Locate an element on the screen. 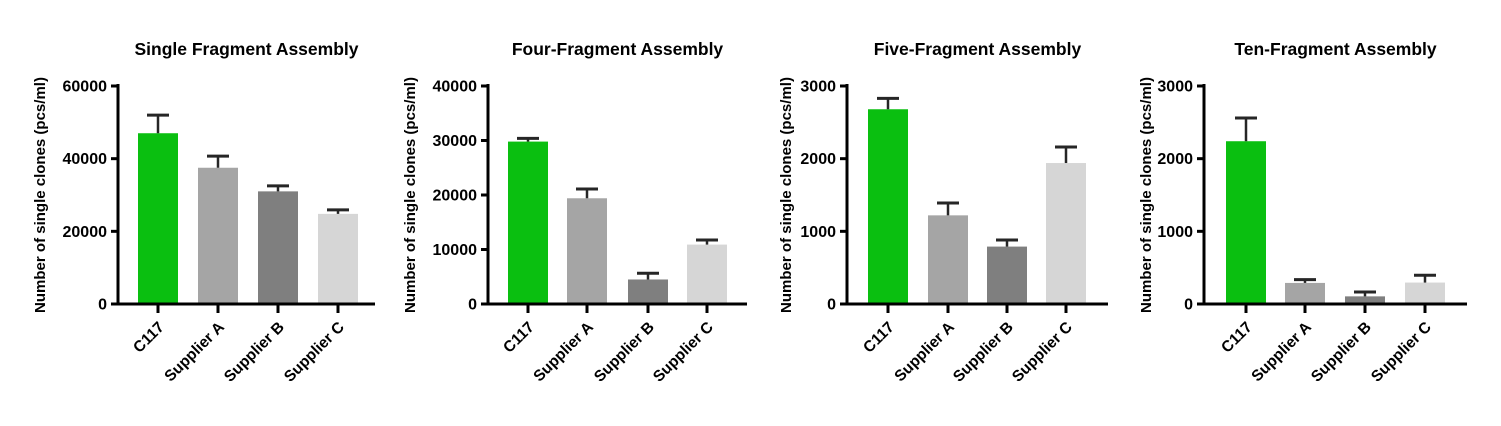  y-tick-label: 10000 is located at coordinates (455, 250).